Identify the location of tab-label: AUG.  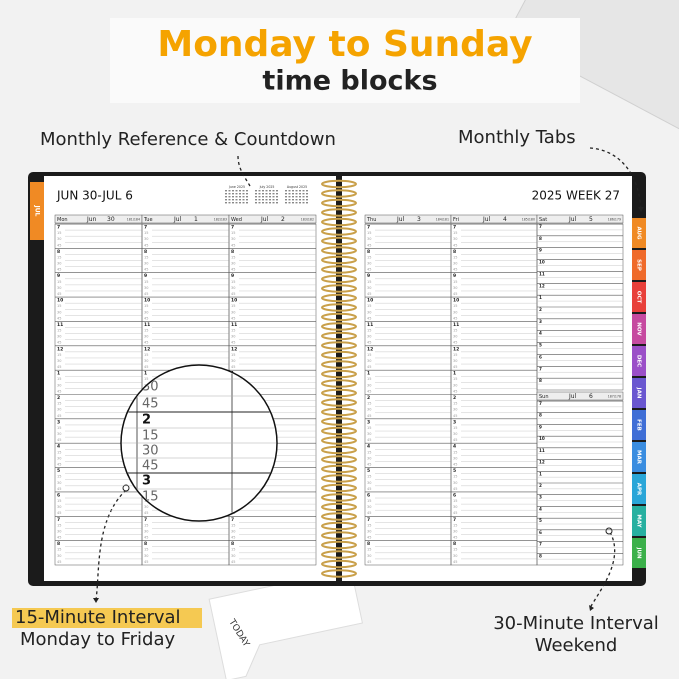
(639, 233).